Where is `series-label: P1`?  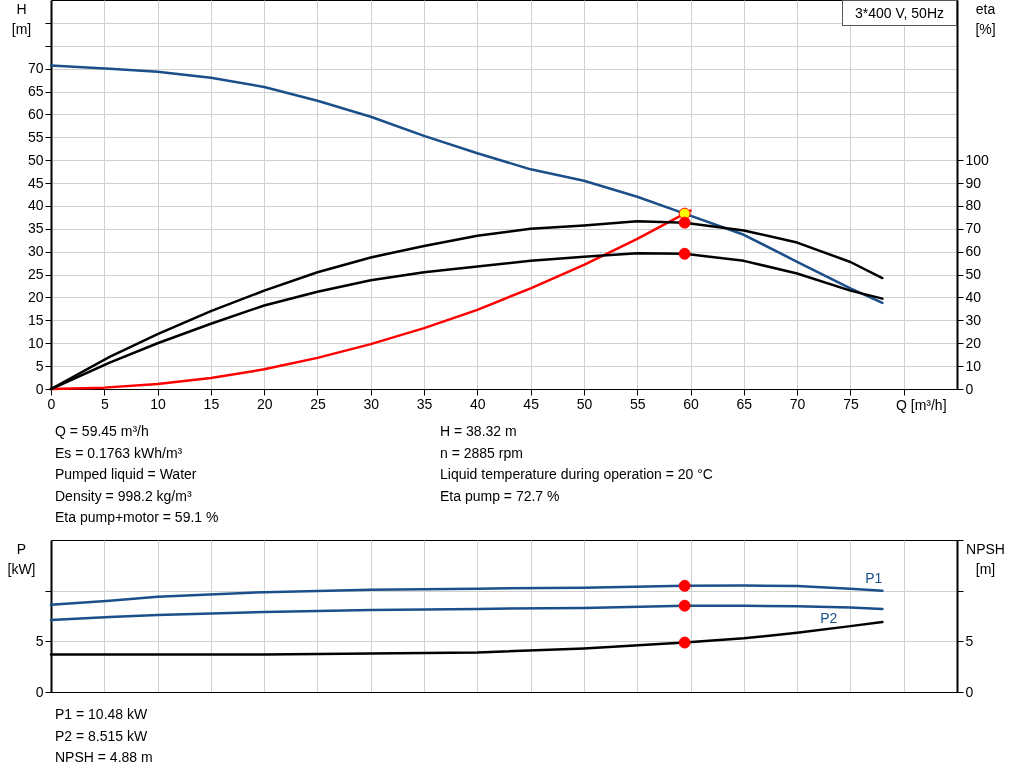 series-label: P1 is located at coordinates (874, 577).